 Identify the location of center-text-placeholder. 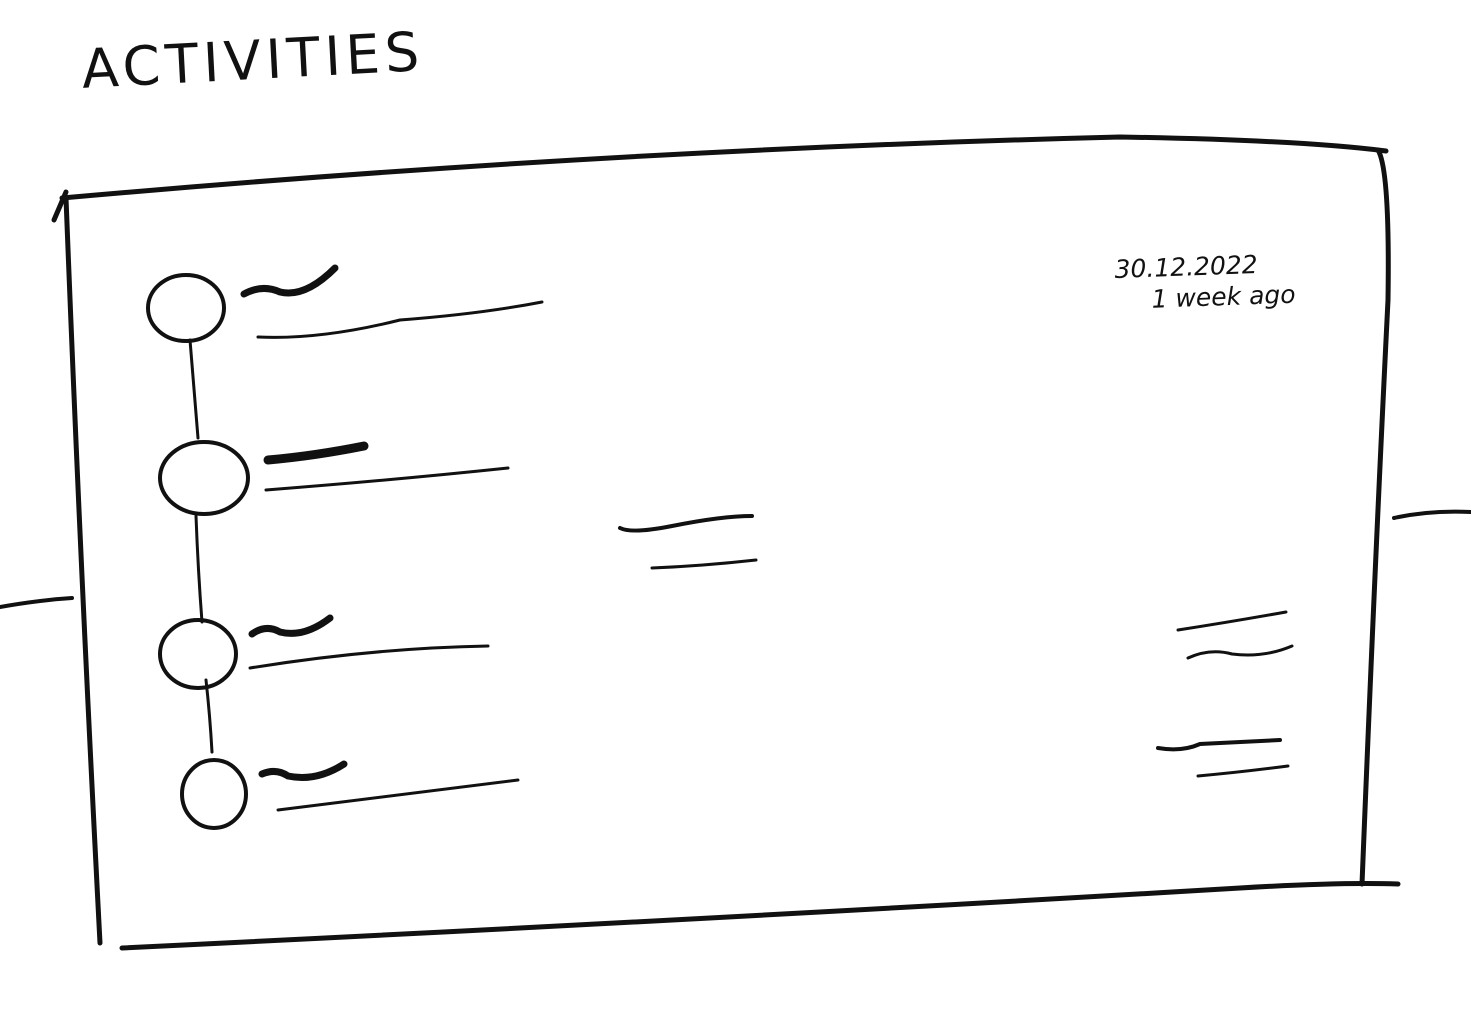
(688, 542).